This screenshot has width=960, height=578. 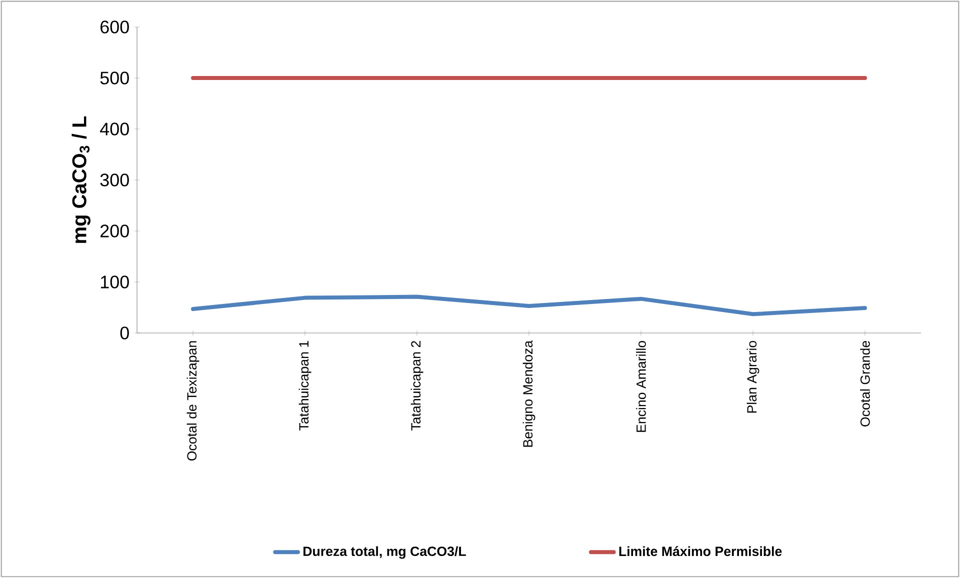 I want to click on y-tick-label: 500, so click(x=114, y=78).